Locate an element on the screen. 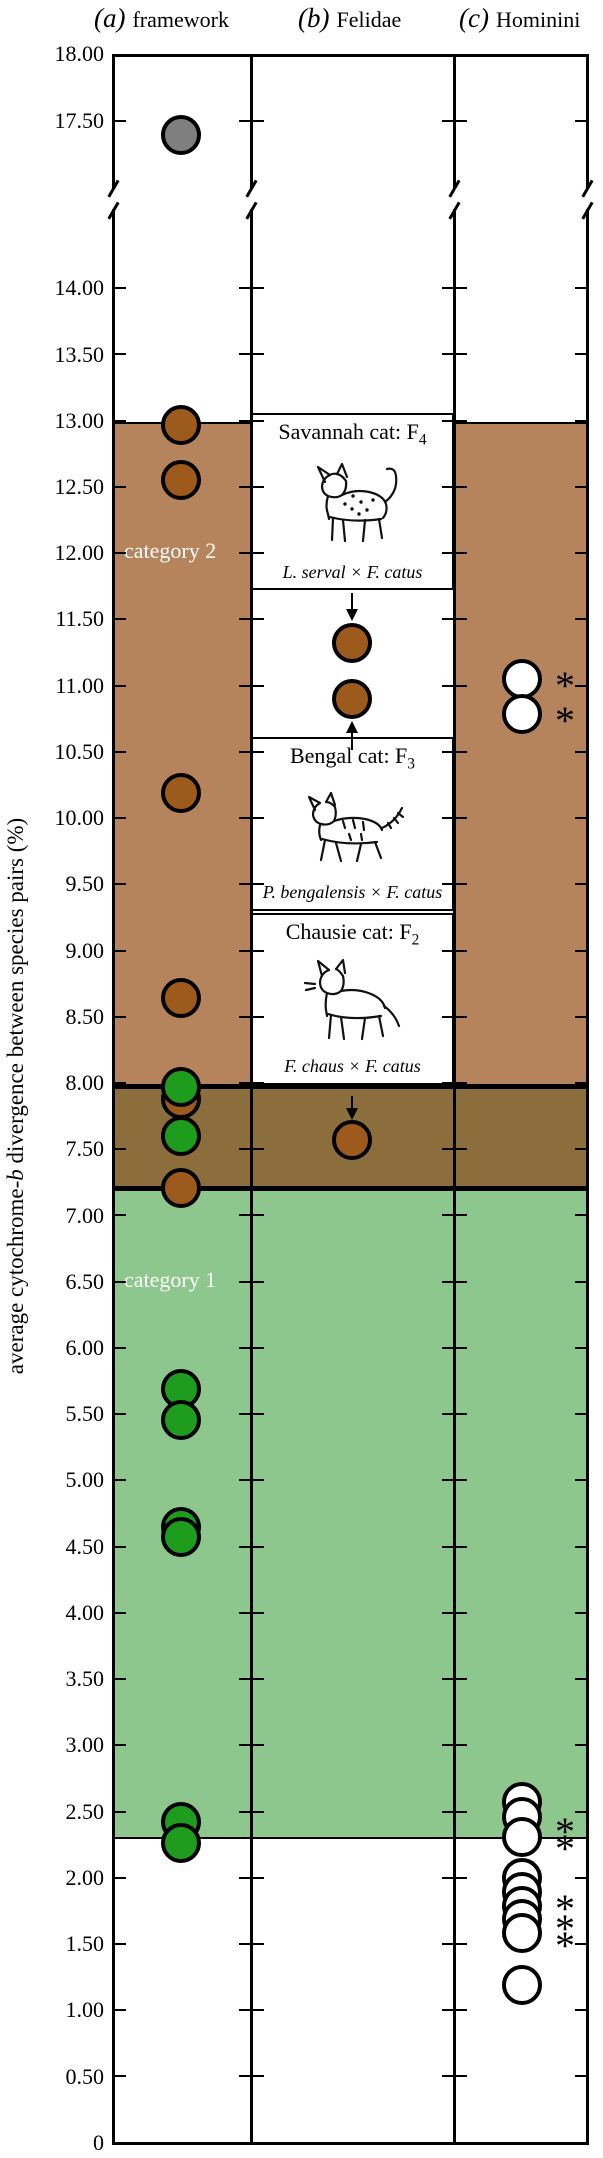  data-point-a-17.4 is located at coordinates (181, 134).